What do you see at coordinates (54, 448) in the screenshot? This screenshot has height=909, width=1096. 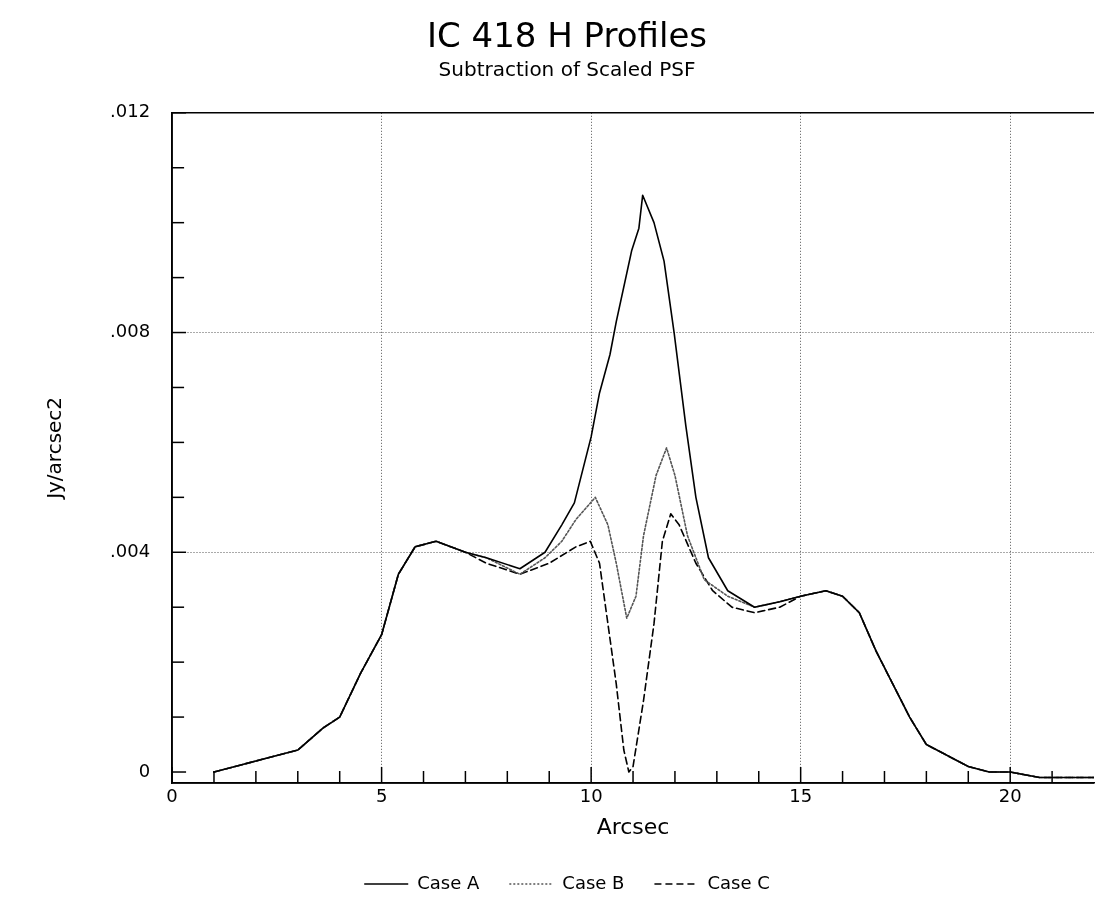 I see `y-axis-title: Jy/arcsec2` at bounding box center [54, 448].